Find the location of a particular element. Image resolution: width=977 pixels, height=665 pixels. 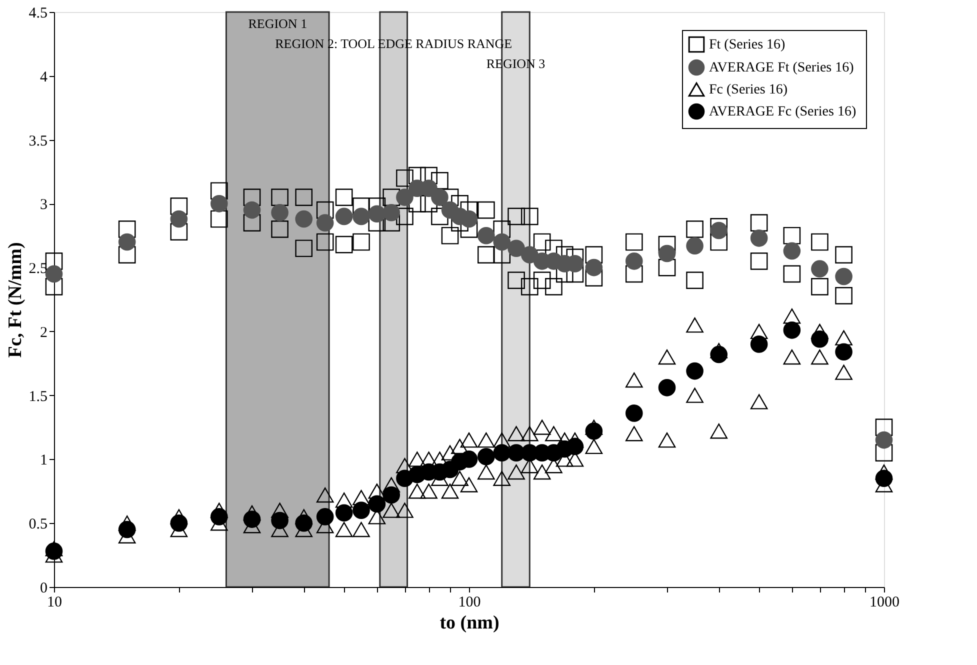

y-axis-title: Fc, Ft (N/mm) is located at coordinates (15, 300).